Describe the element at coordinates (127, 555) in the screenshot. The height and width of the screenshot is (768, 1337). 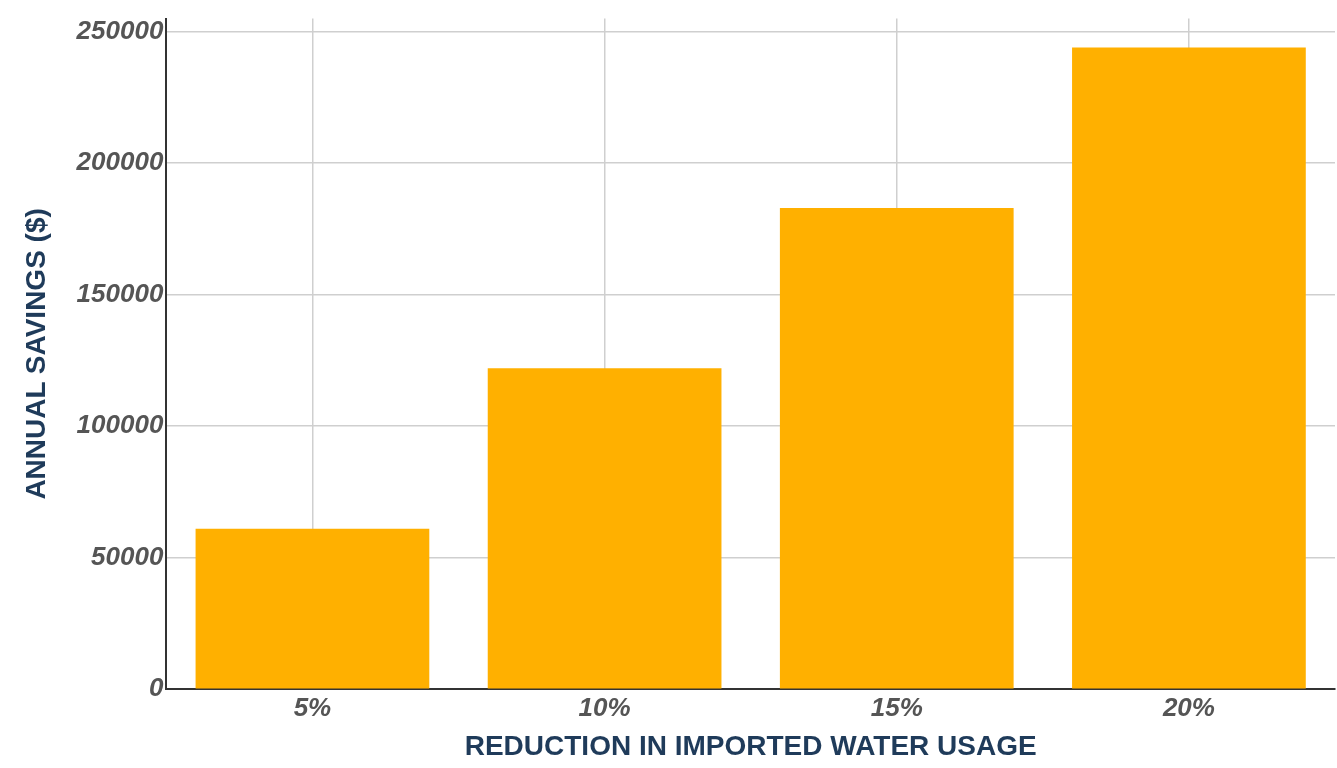
I see `y-tick-label: 50000` at that location.